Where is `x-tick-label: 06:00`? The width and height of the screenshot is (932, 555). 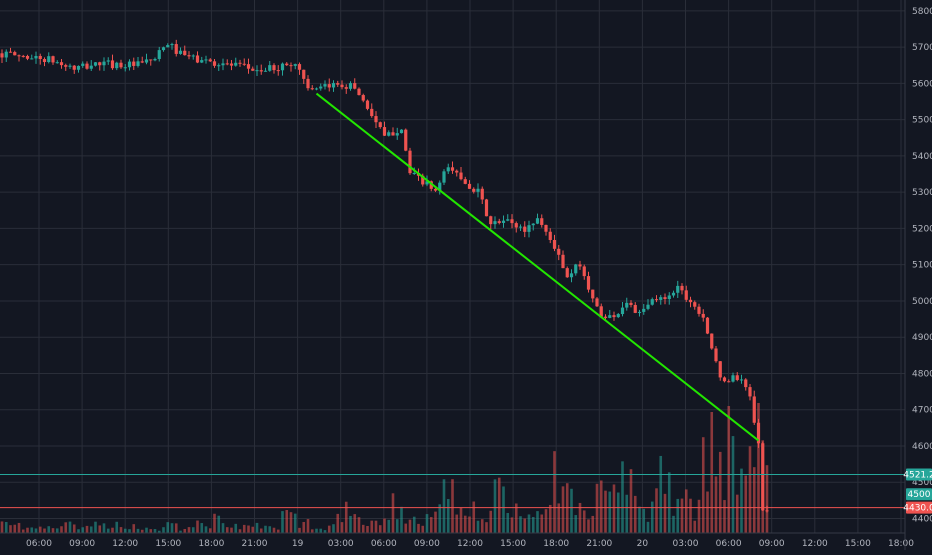 x-tick-label: 06:00 is located at coordinates (39, 544).